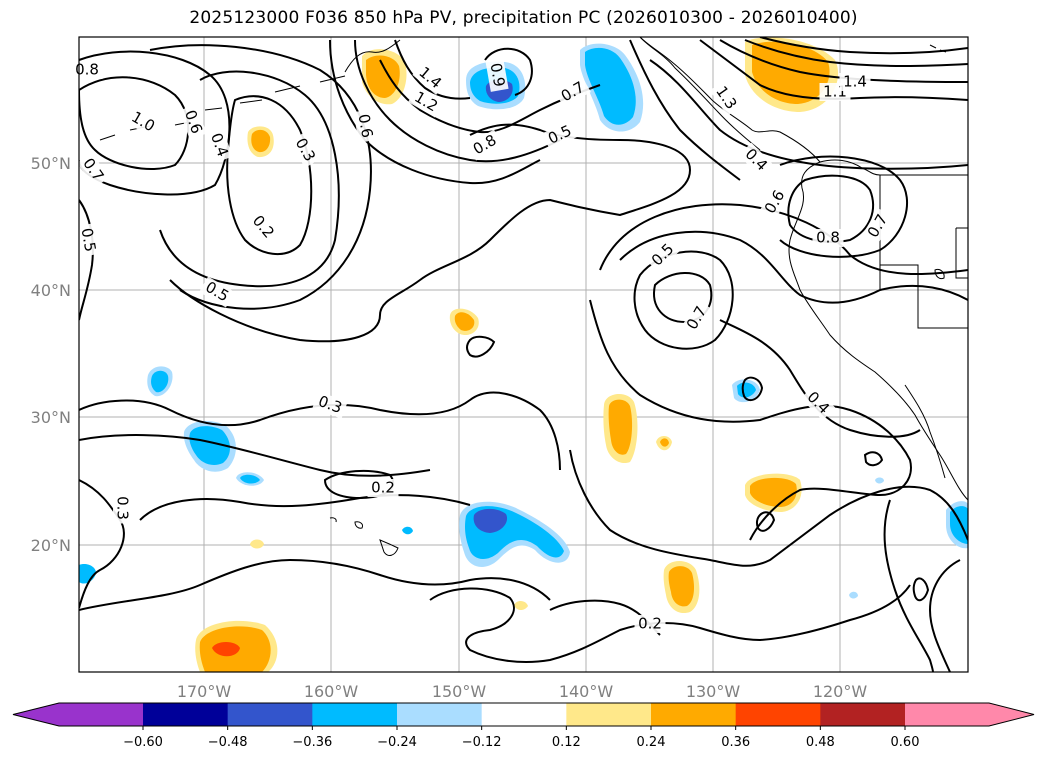 The height and width of the screenshot is (765, 1047). What do you see at coordinates (735, 742) in the screenshot?
I see `colorbar-tick-label: 0.36` at bounding box center [735, 742].